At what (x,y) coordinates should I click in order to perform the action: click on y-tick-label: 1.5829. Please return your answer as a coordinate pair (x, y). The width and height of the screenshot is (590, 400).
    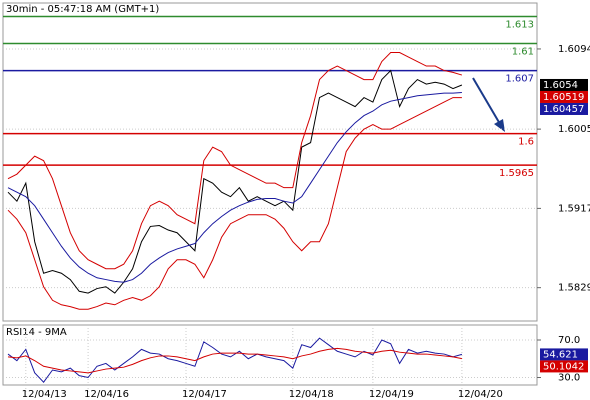
    Looking at the image, I should click on (574, 288).